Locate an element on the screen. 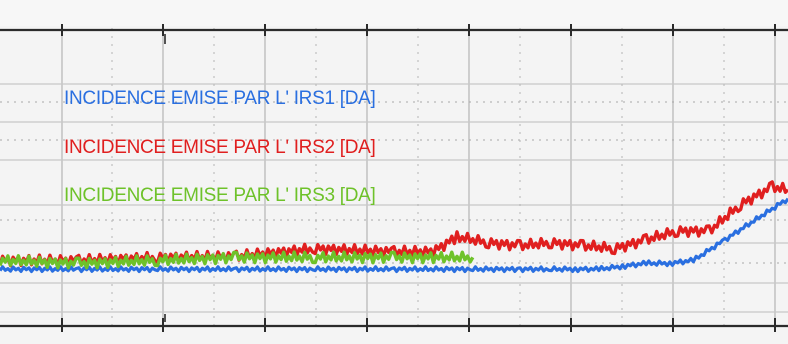  legend-entry-3: INCIDENCE EMISE PAR L' IRS3 [DA] is located at coordinates (219, 195).